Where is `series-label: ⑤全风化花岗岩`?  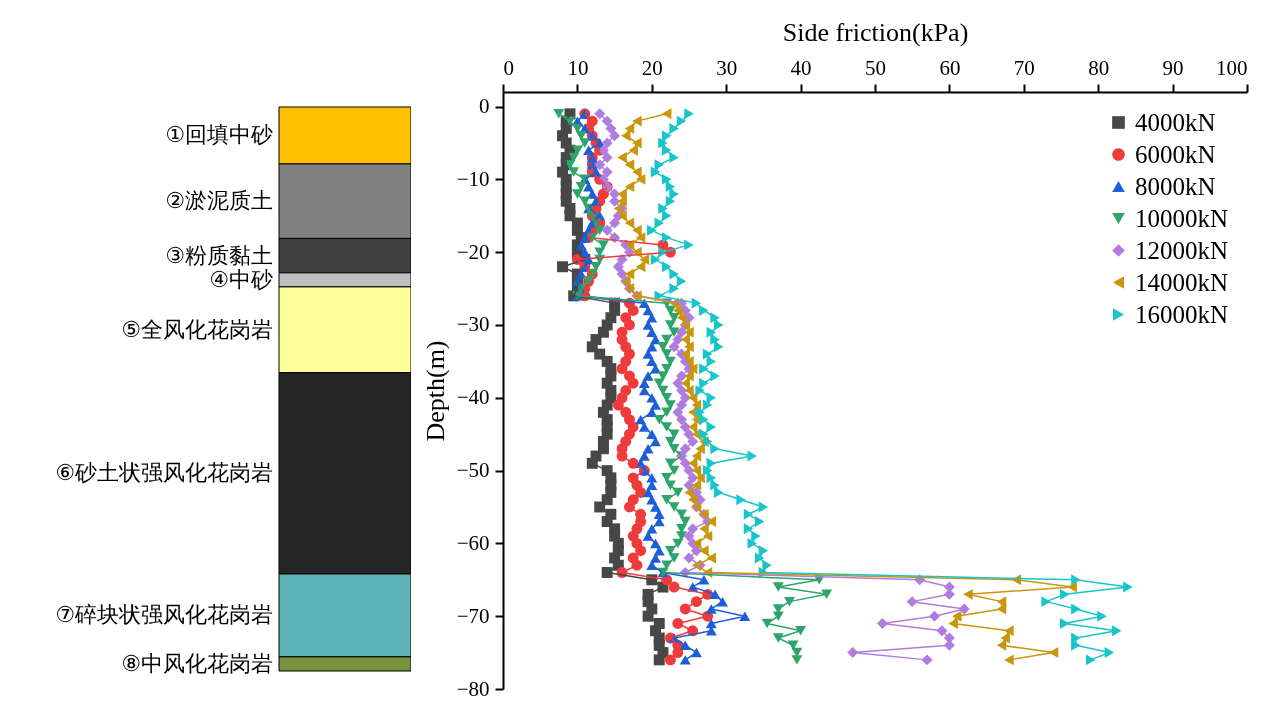 series-label: ⑤全风化花岗岩 is located at coordinates (197, 329).